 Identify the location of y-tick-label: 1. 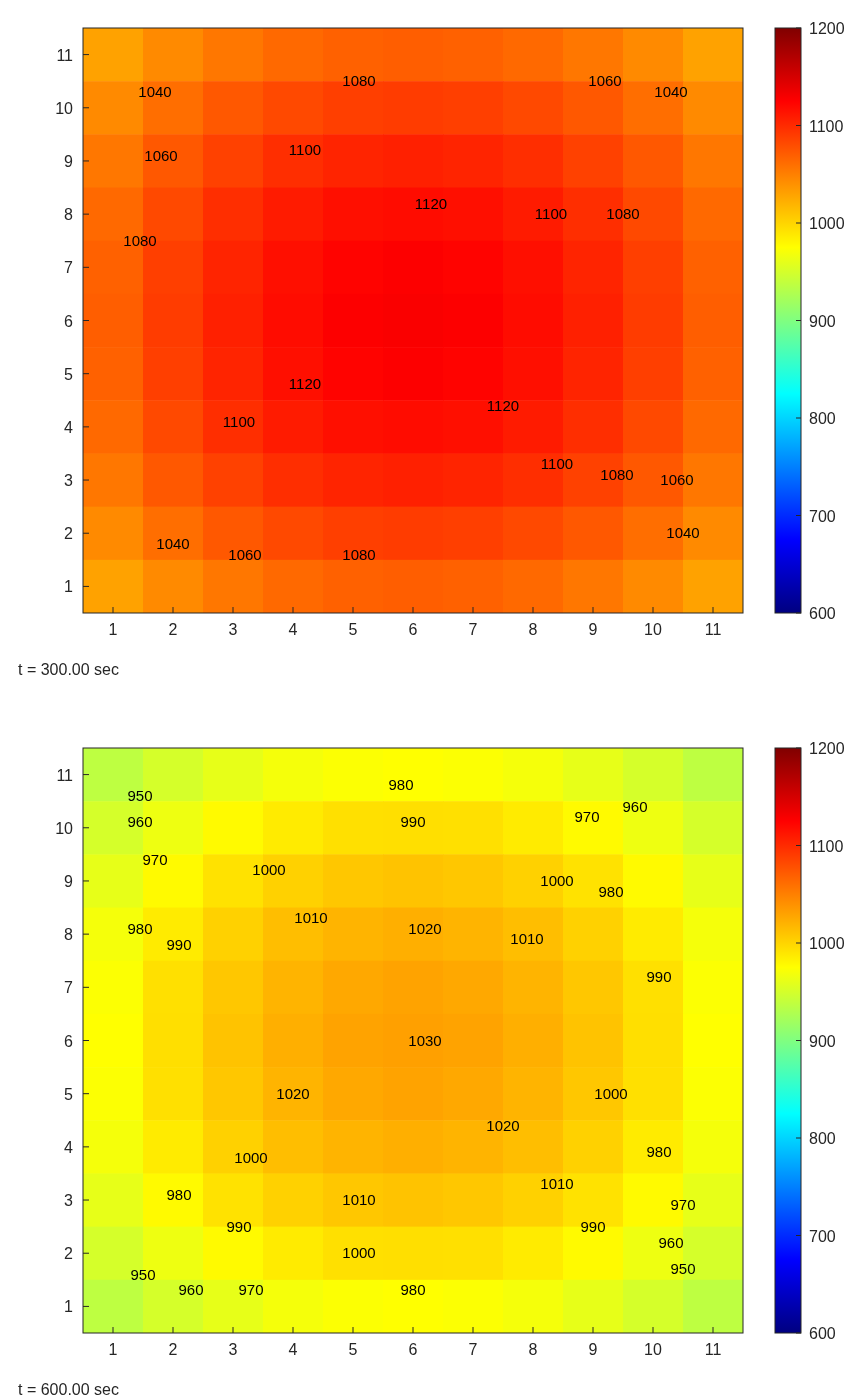
(69, 1307).